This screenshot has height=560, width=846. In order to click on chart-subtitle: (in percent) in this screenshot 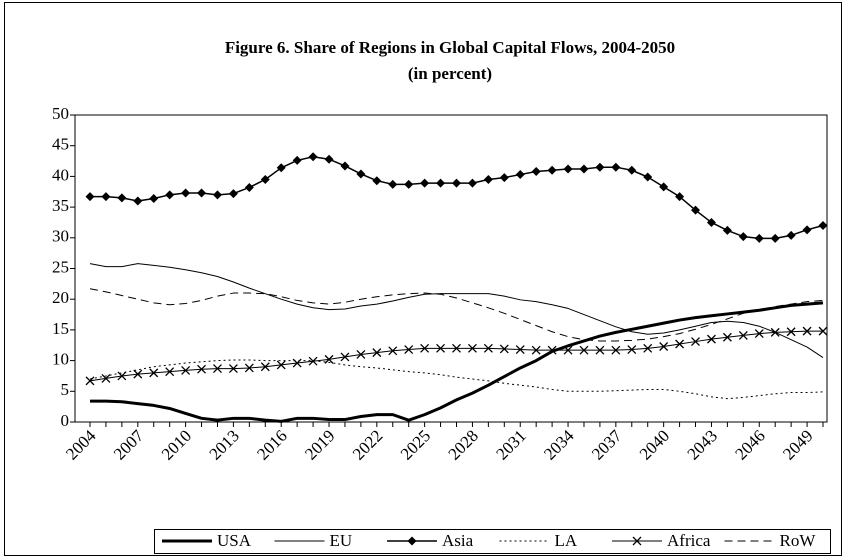, I will do `click(450, 73)`.